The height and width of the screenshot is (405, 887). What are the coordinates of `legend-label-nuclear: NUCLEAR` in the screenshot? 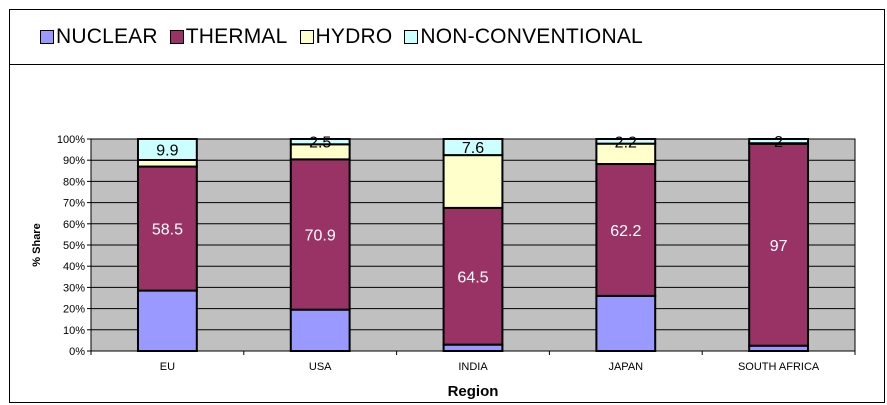 It's located at (107, 36).